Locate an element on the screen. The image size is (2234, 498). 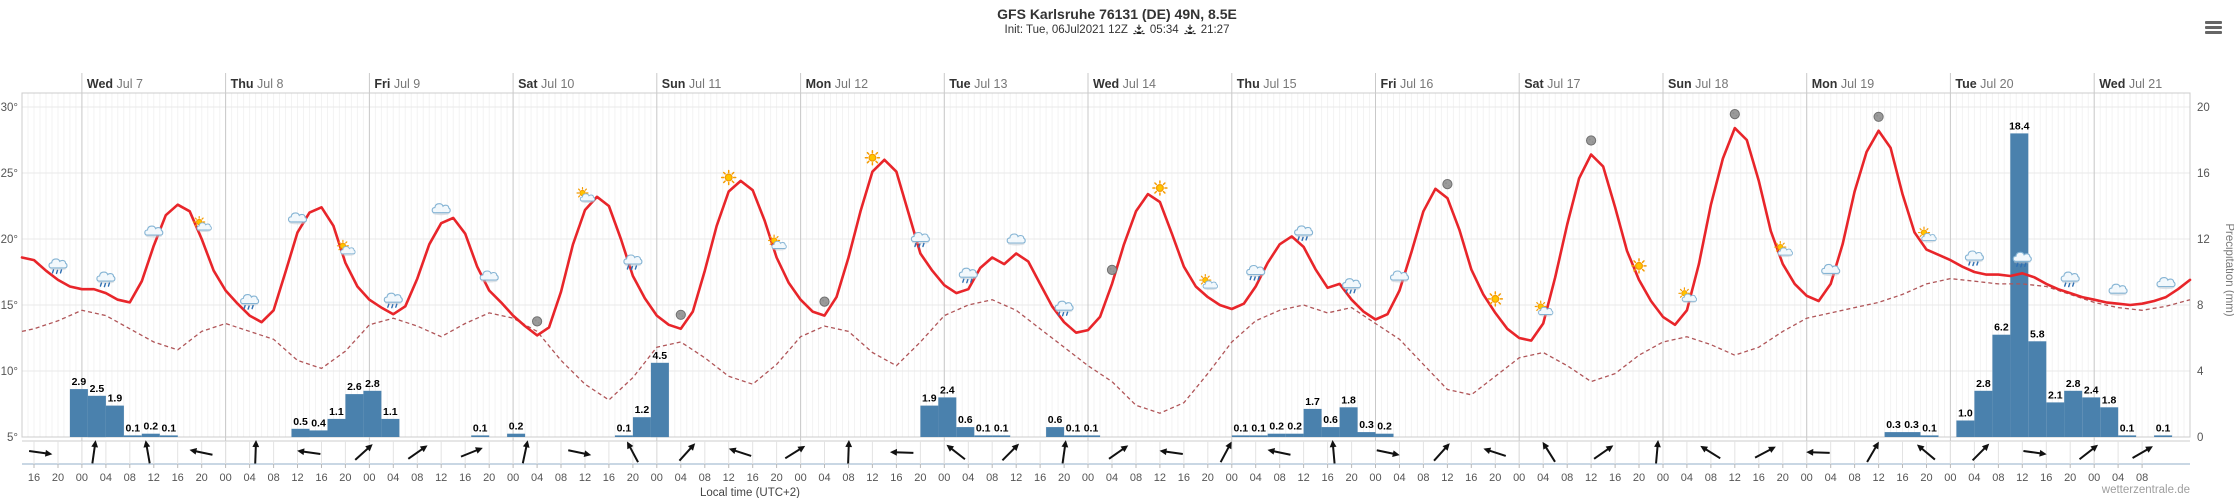
svg-text: 2.6 is located at coordinates (354, 387).